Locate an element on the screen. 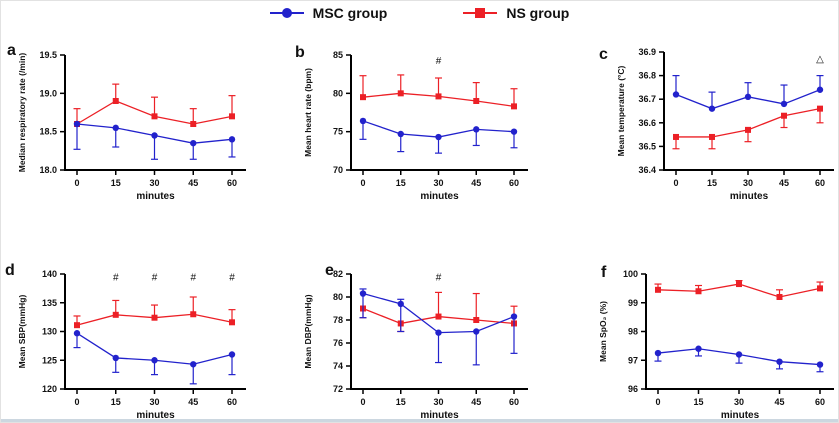 This screenshot has width=839, height=423. legend-item-msc: MSC group is located at coordinates (328, 13).